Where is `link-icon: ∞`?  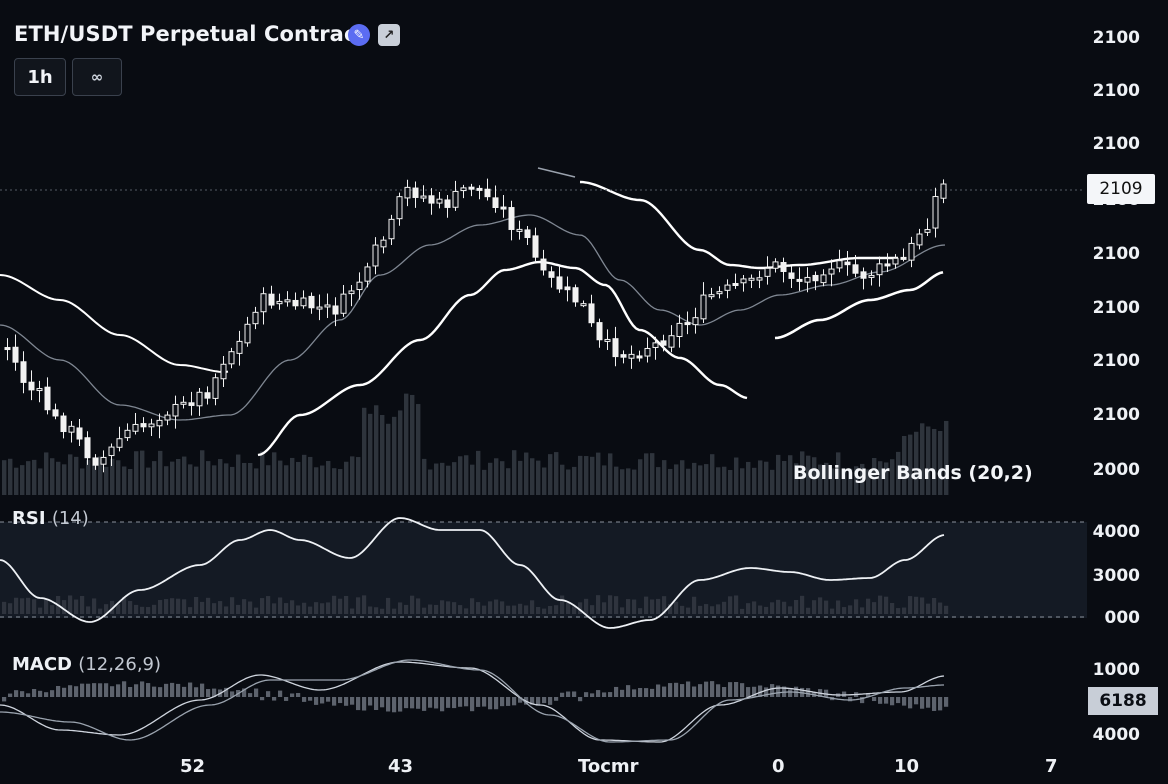
link-icon: ∞ is located at coordinates (97, 77).